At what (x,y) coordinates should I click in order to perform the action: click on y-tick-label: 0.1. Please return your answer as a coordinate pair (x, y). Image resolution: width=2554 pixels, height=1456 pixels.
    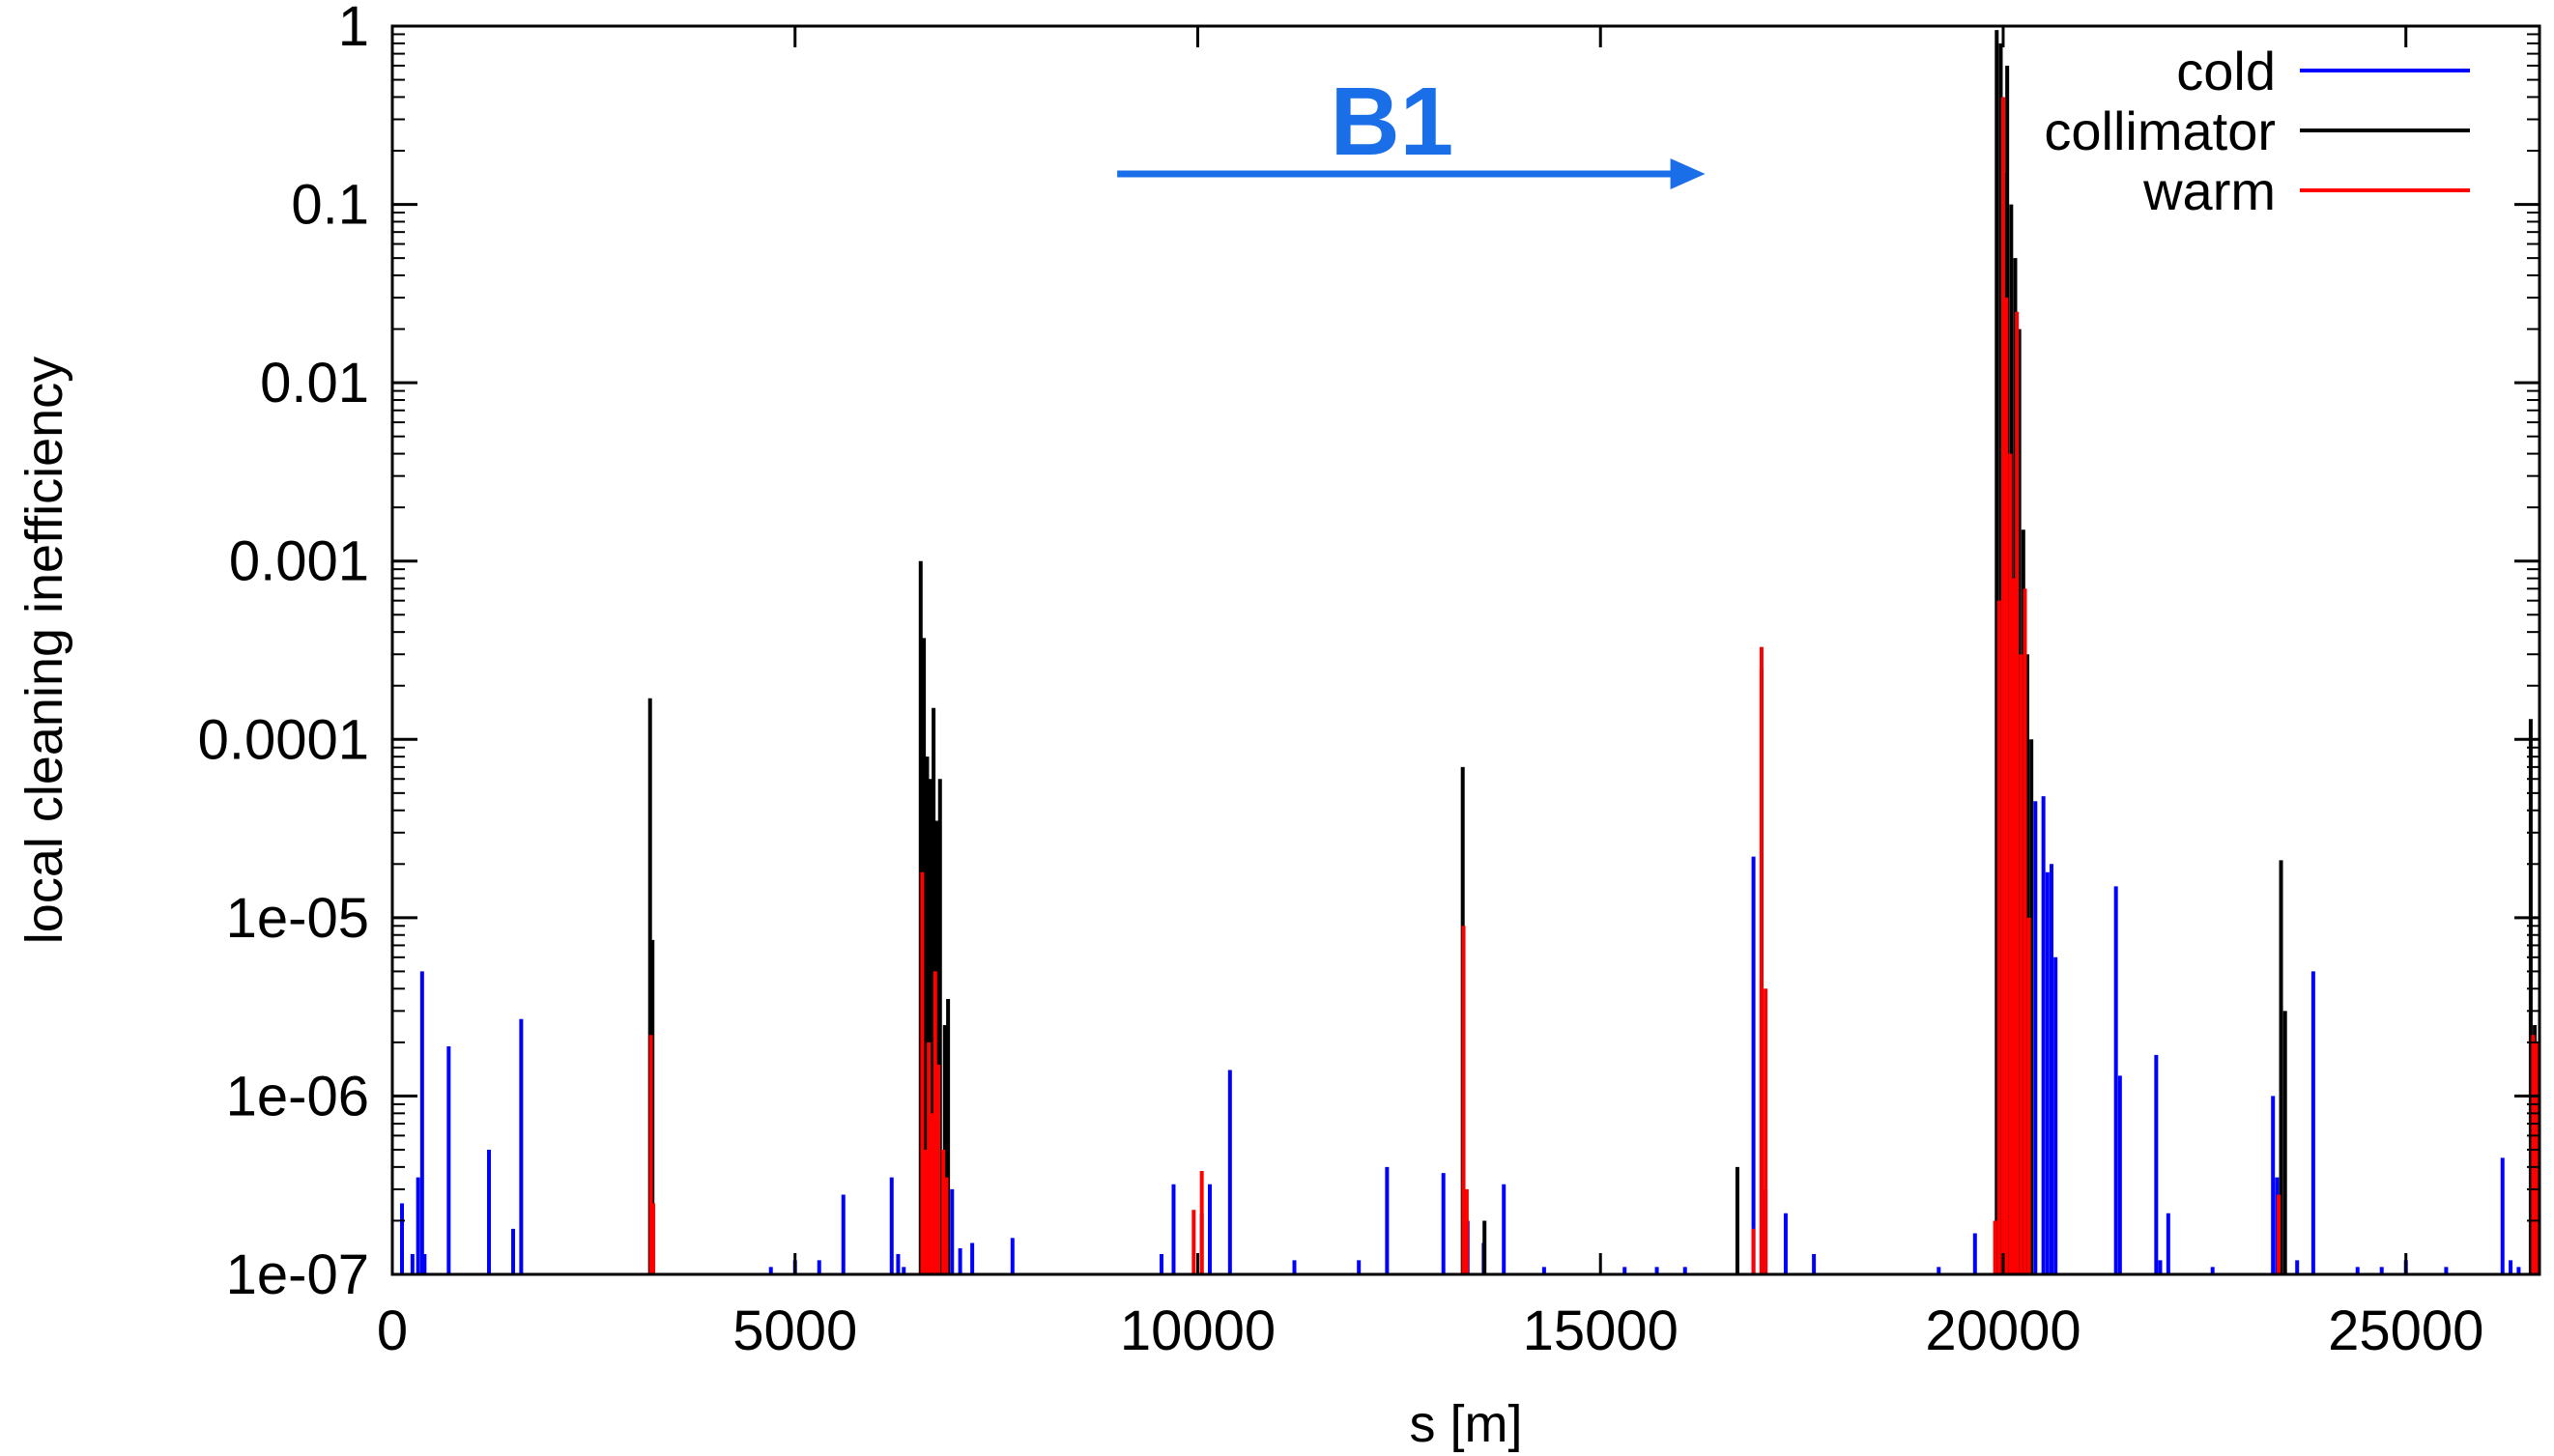
    Looking at the image, I should click on (330, 206).